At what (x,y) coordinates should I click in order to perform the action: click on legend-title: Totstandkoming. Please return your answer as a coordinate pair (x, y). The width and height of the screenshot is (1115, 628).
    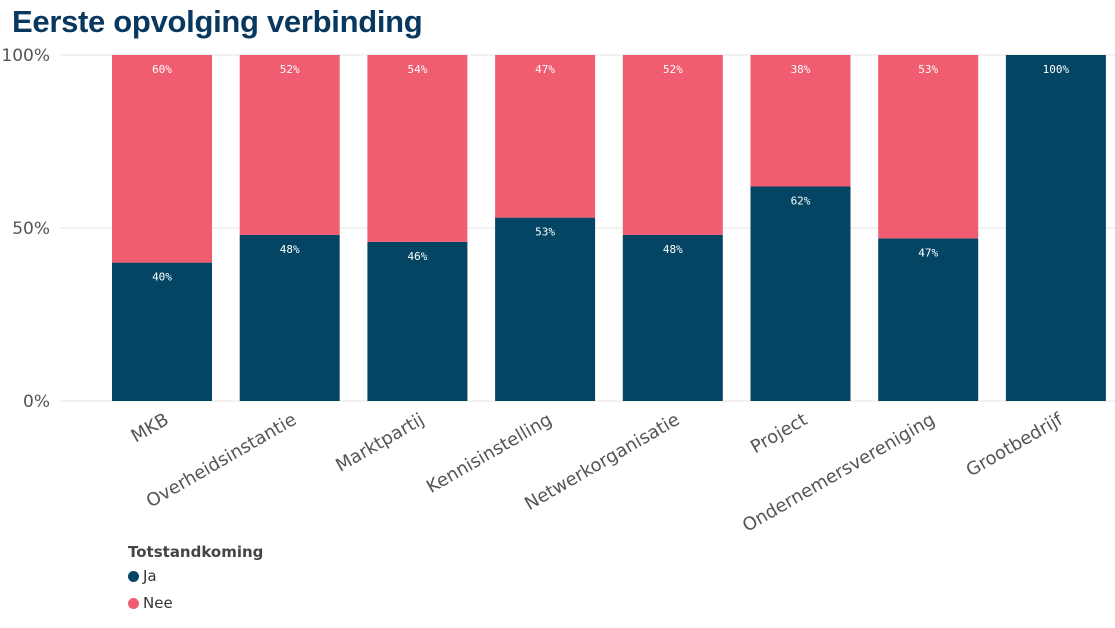
    Looking at the image, I should click on (196, 552).